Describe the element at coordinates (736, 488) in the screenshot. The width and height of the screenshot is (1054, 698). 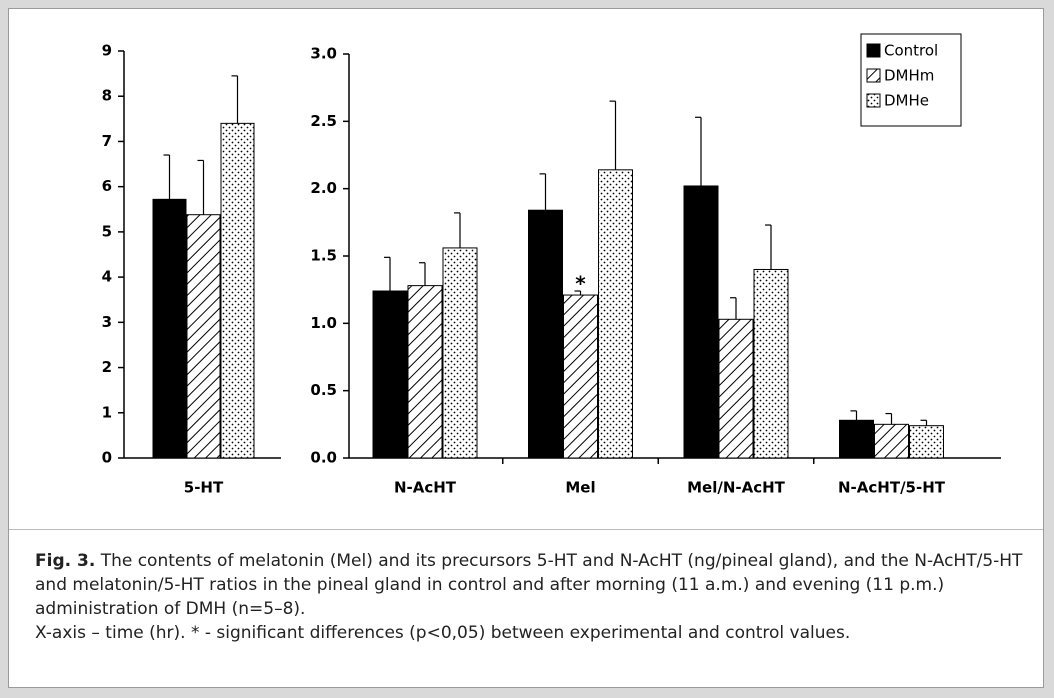
I see `x-tick-label: Mel/N-AcHT` at that location.